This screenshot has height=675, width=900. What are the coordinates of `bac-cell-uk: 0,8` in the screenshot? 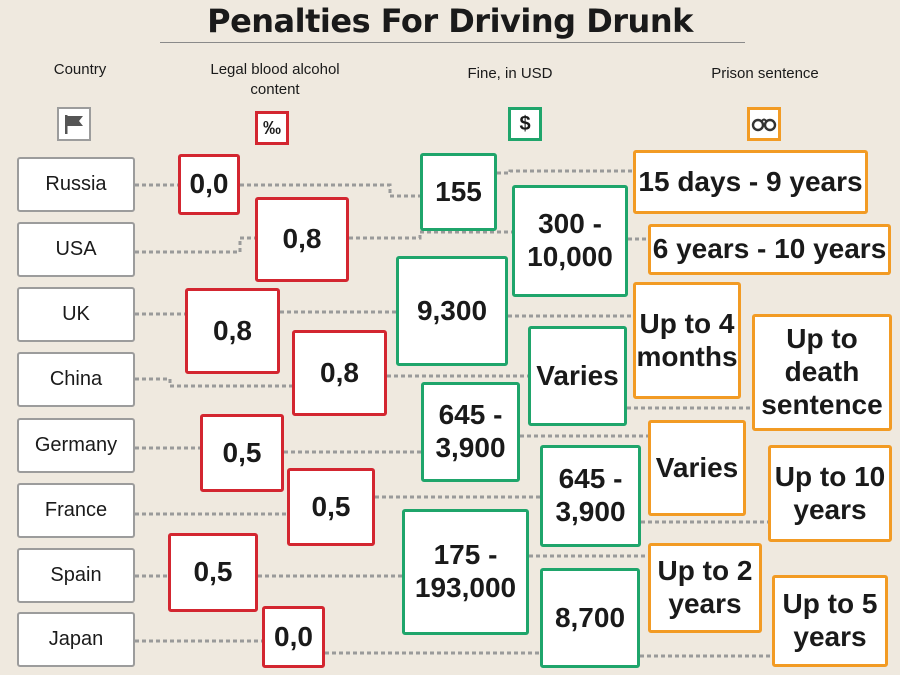 It's located at (232, 331).